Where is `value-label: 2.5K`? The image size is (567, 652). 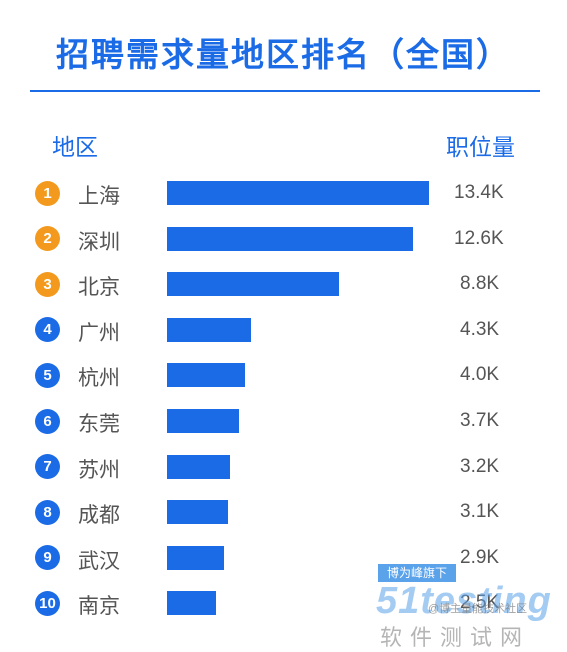 value-label: 2.5K is located at coordinates (480, 603).